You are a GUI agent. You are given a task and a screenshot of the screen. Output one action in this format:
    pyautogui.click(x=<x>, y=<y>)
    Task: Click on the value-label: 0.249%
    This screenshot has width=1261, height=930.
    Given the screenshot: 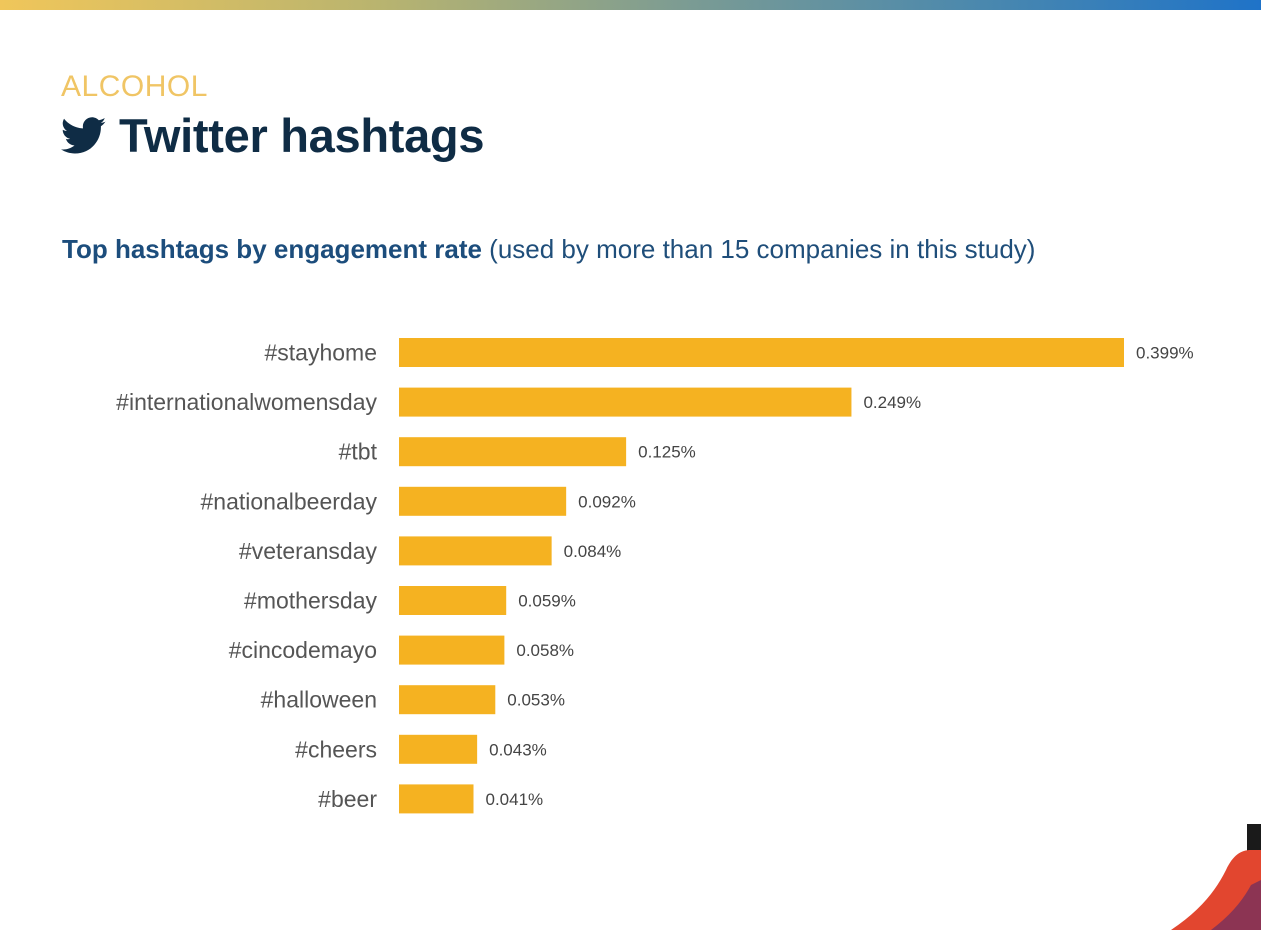 What is the action you would take?
    pyautogui.click(x=892, y=402)
    